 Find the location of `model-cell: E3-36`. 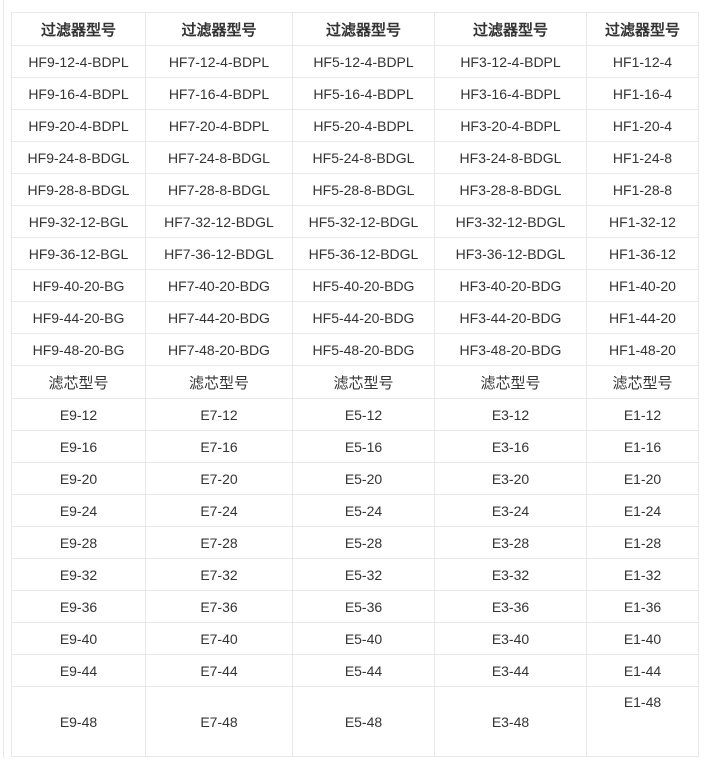

model-cell: E3-36 is located at coordinates (510, 606).